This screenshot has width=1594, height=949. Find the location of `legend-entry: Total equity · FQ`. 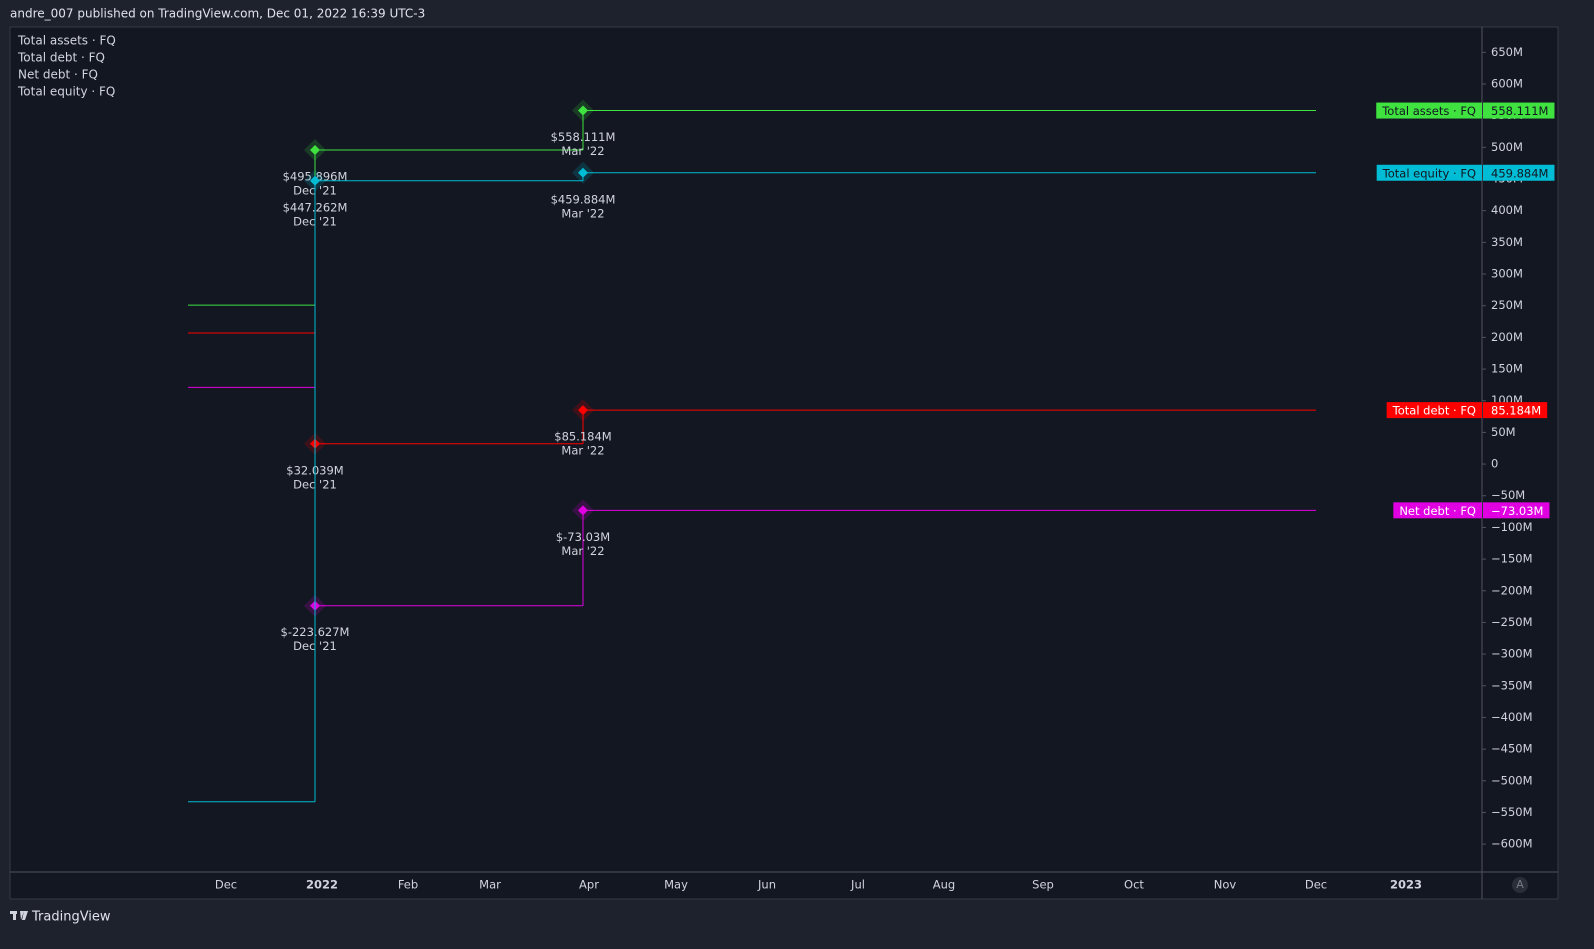

legend-entry: Total equity · FQ is located at coordinates (66, 92).